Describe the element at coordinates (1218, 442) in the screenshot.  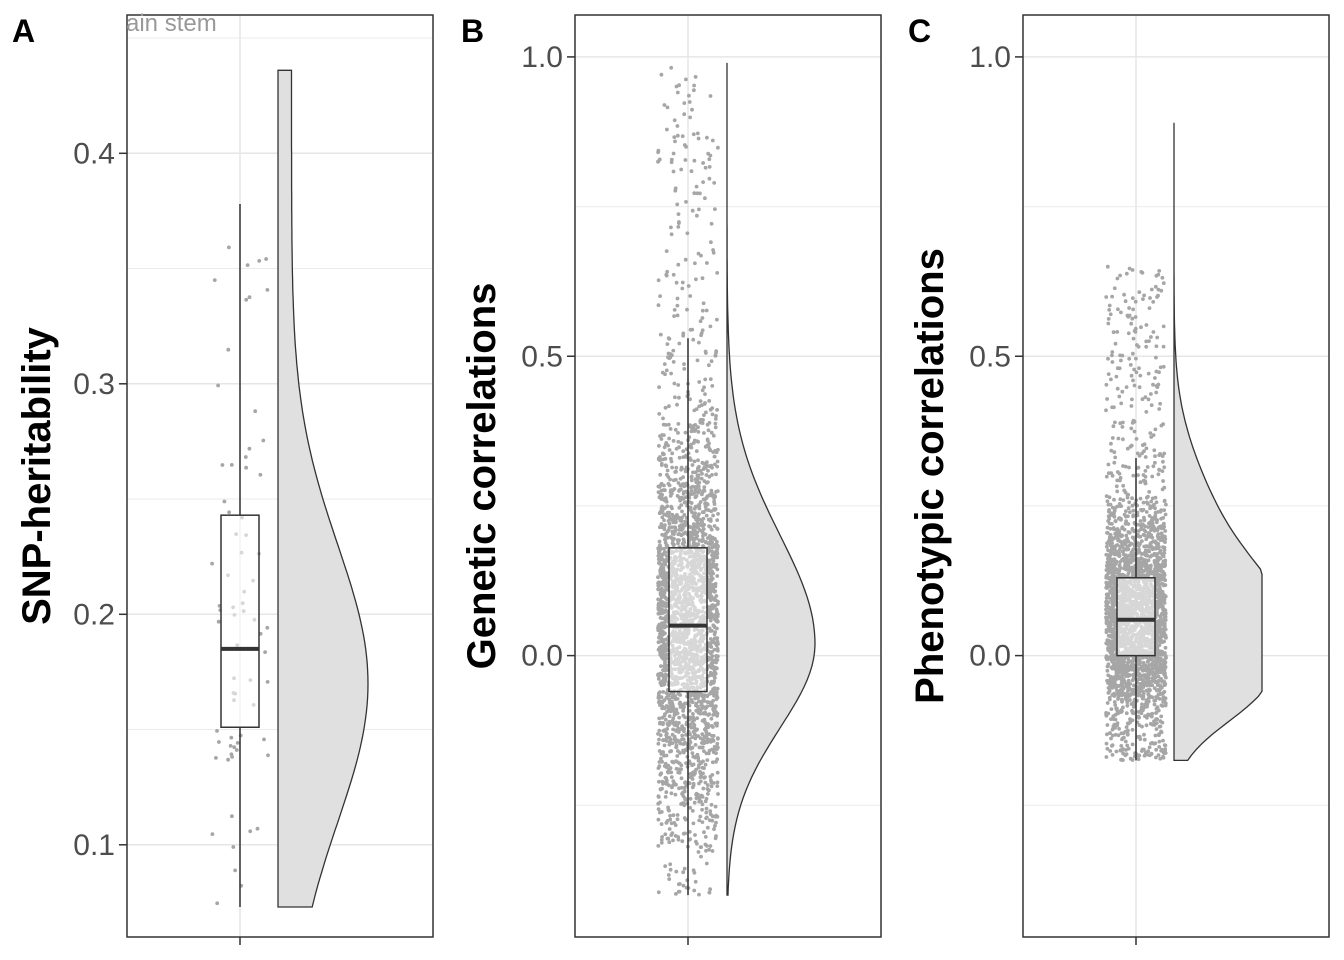
I see `density-half-violin` at that location.